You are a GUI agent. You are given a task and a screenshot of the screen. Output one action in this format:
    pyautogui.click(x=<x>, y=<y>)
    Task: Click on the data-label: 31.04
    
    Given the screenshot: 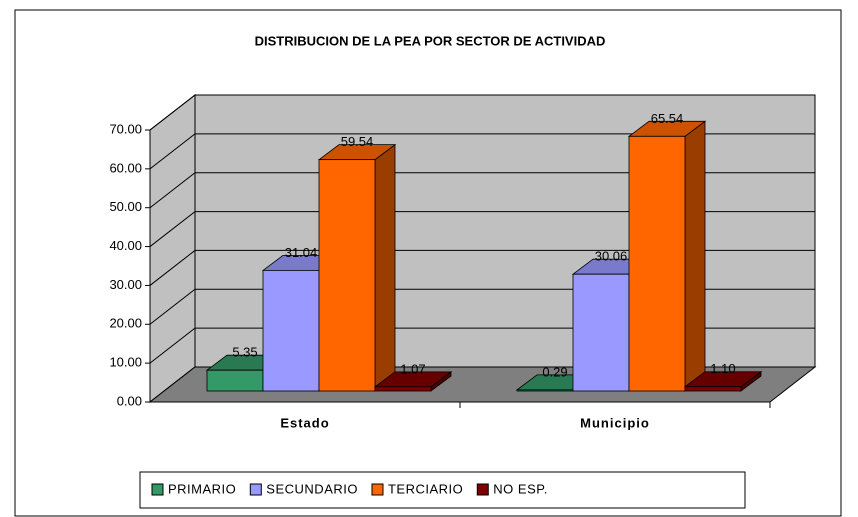 What is the action you would take?
    pyautogui.click(x=301, y=252)
    